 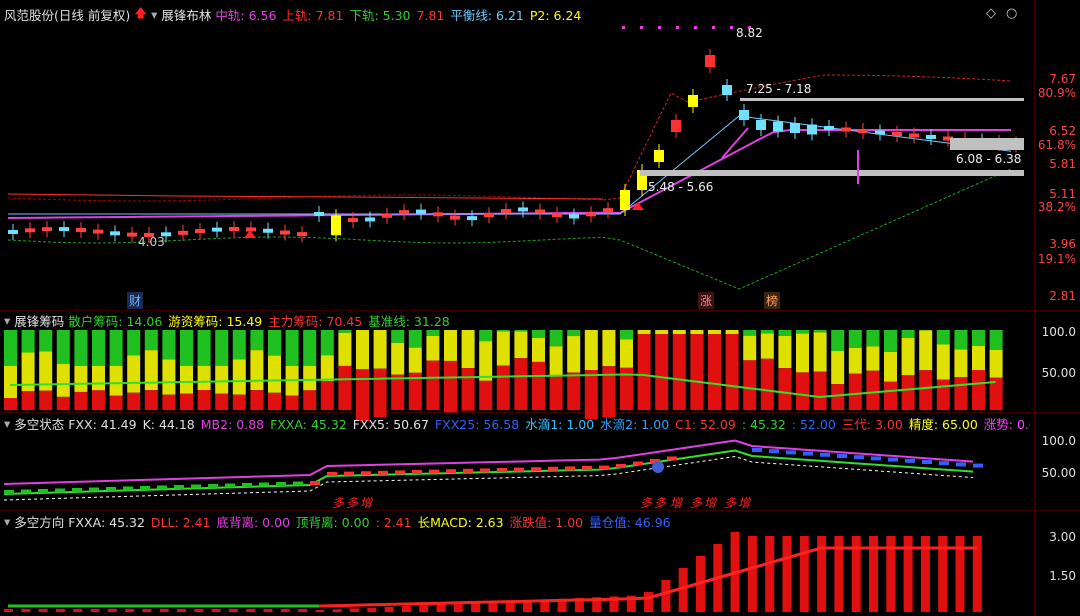 I want to click on panel4-title: 多空方向, so click(x=39, y=522).